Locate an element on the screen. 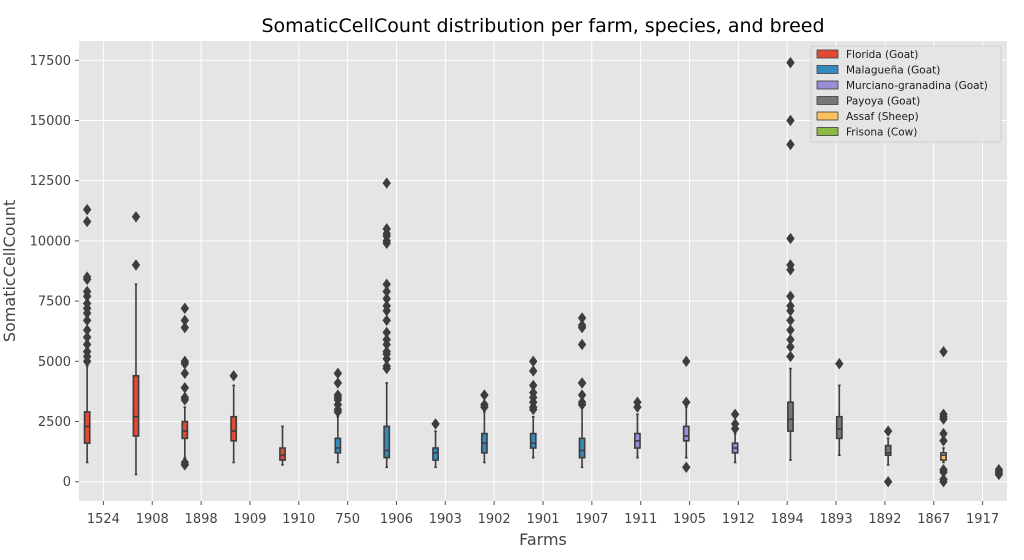 This screenshot has width=1024, height=560. y-tick-label: 12500 is located at coordinates (50, 181).